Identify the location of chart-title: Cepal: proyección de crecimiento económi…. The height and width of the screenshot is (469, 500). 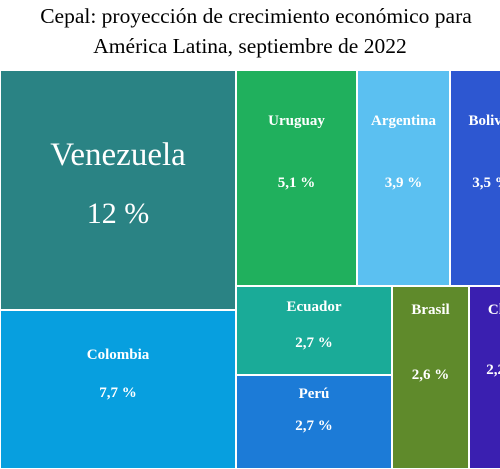
(250, 35).